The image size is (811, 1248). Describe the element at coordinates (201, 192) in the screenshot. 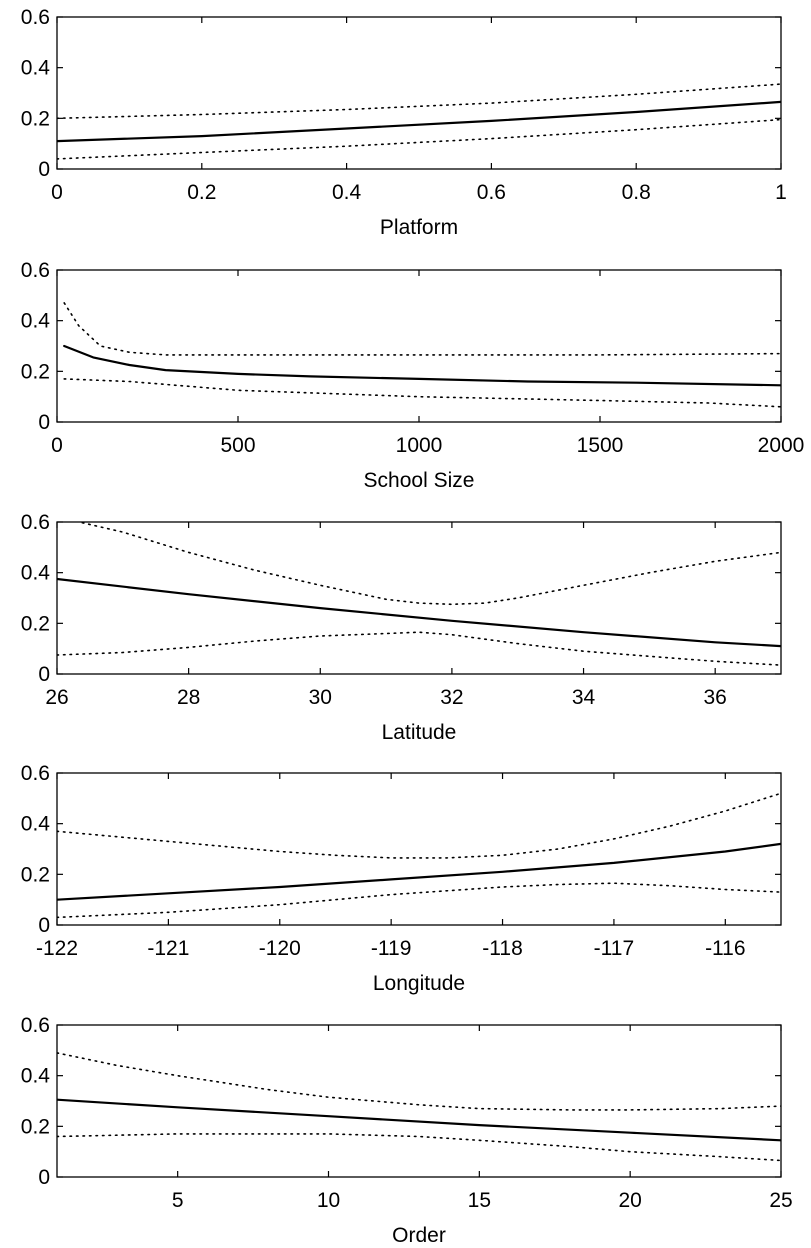

I see `x-tick-label: 0.2` at that location.